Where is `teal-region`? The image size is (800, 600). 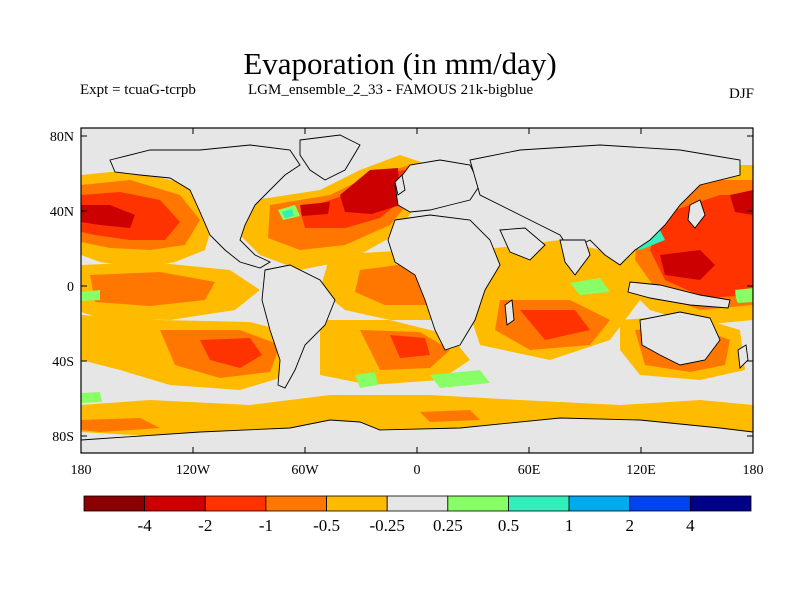
teal-region is located at coordinates (288, 213).